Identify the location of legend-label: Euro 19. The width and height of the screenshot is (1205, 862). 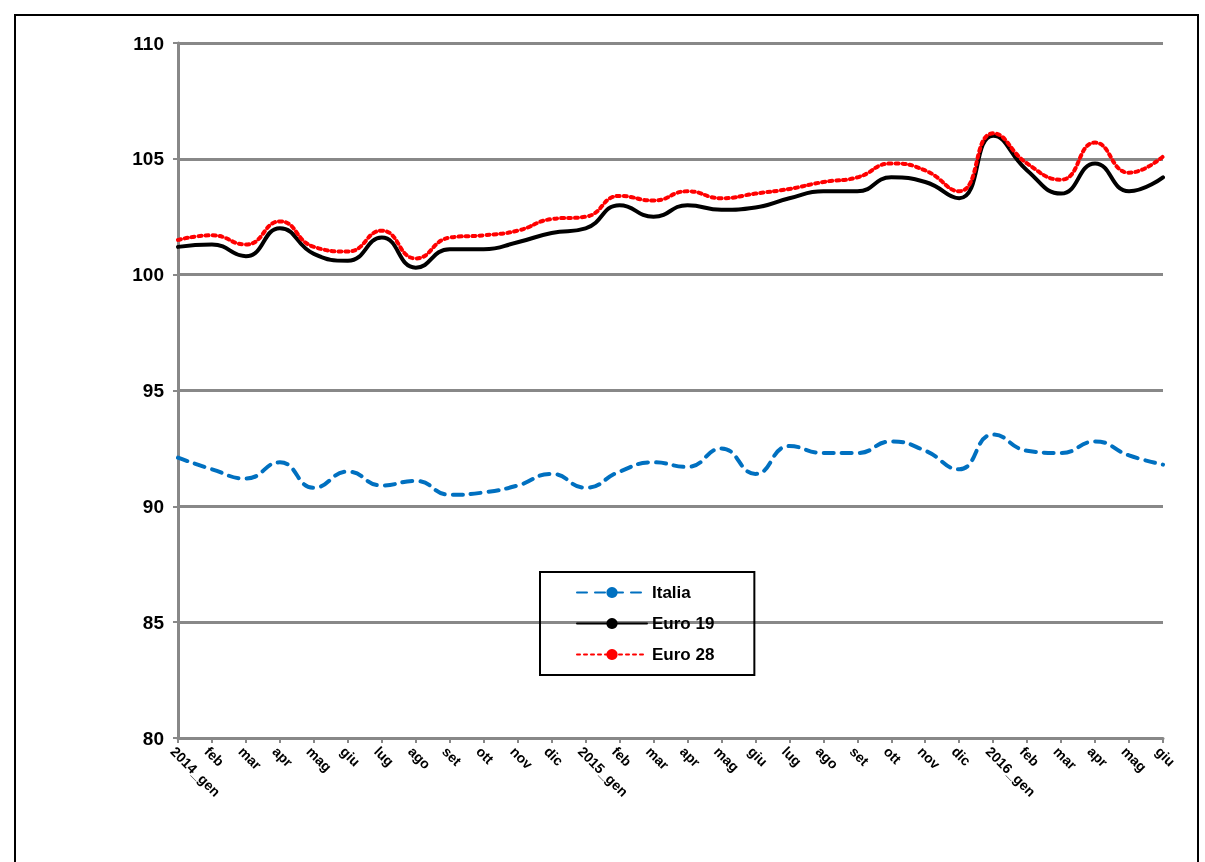
(683, 623).